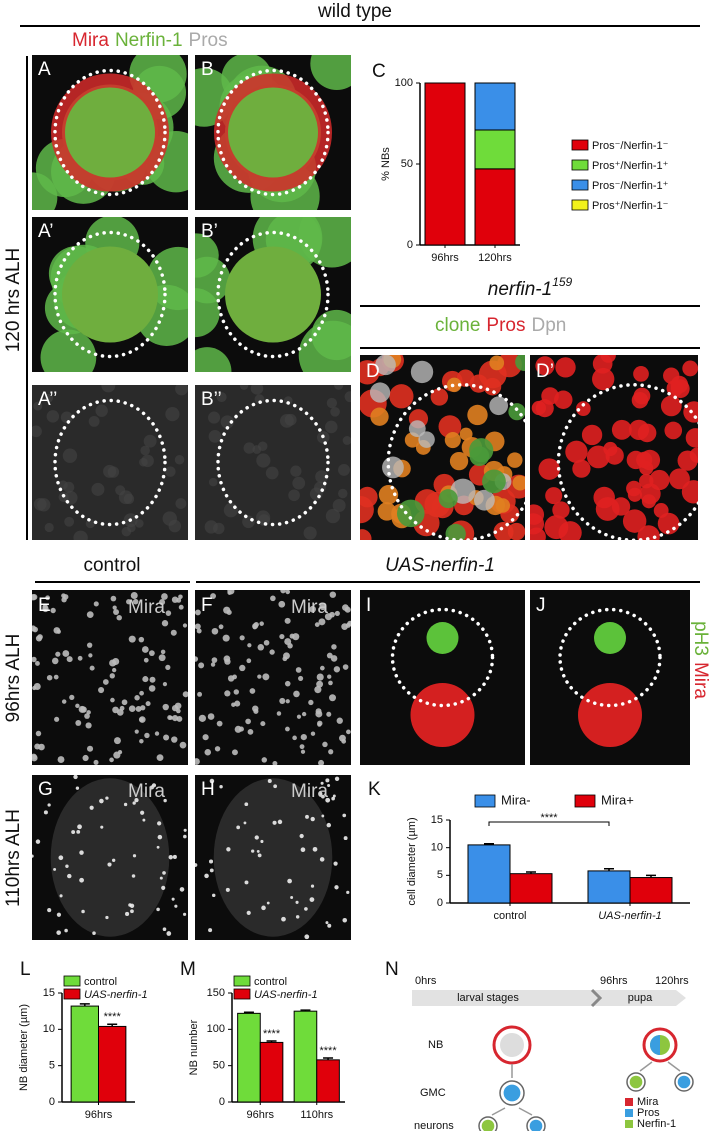  Describe the element at coordinates (437, 820) in the screenshot. I see `y-tick-label: 15` at that location.